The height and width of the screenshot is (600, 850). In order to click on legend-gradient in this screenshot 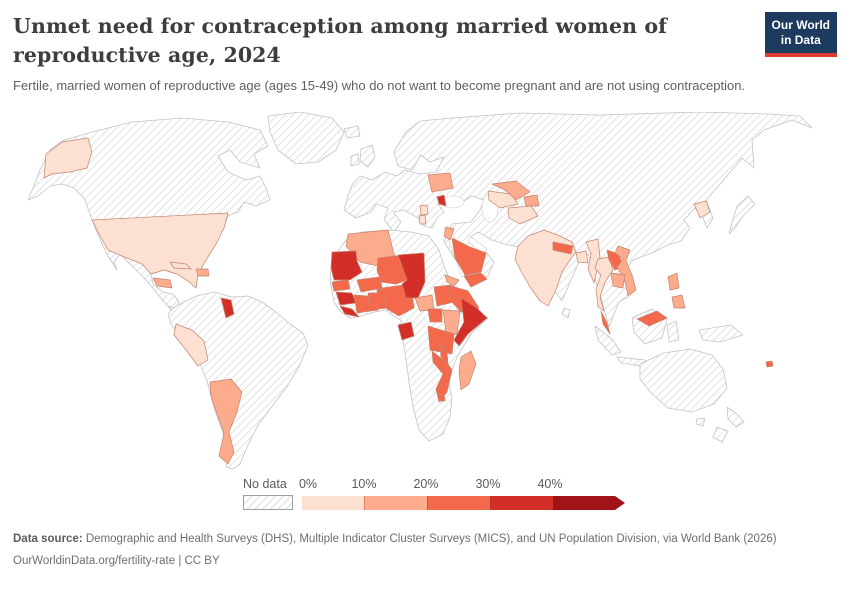, I will do `click(467, 503)`.